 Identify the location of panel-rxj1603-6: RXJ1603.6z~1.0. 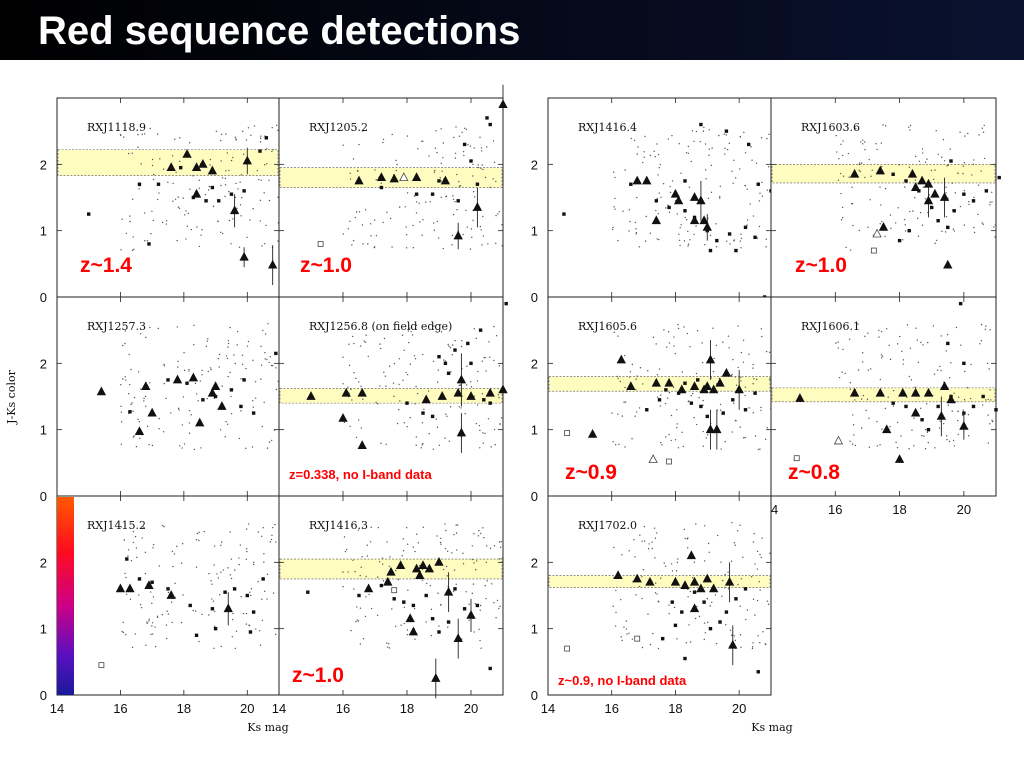
(885, 197).